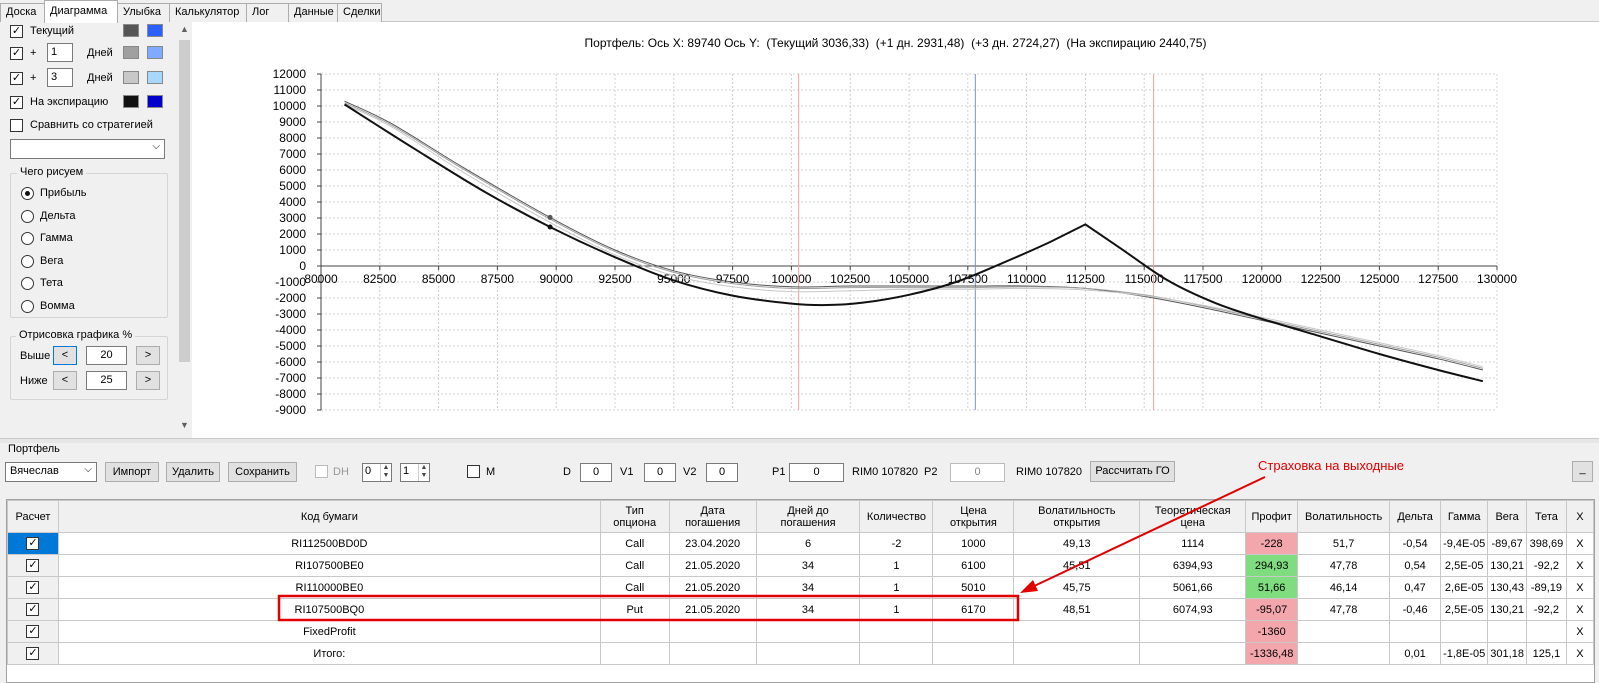 Image resolution: width=1599 pixels, height=683 pixels. What do you see at coordinates (1415, 516) in the screenshot?
I see `column-header: Дельта` at bounding box center [1415, 516].